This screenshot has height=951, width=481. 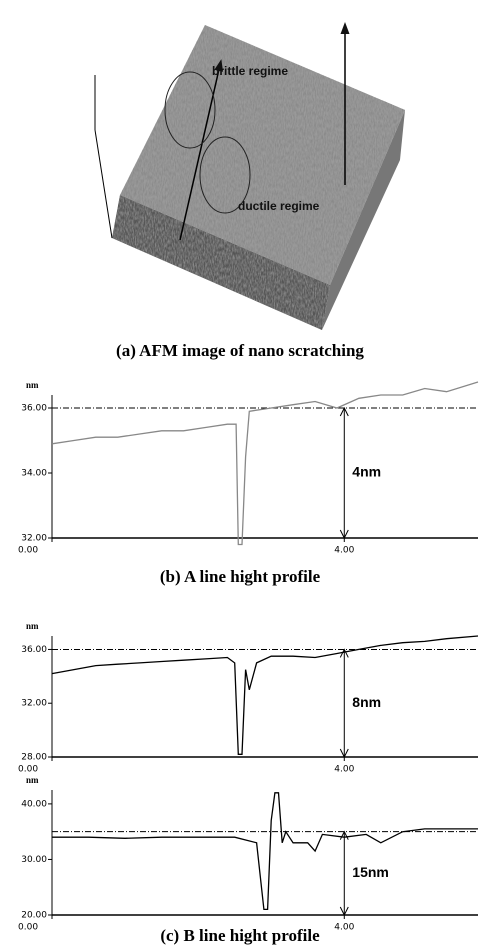 I want to click on y-tick-label: 40.00, so click(x=34, y=804).